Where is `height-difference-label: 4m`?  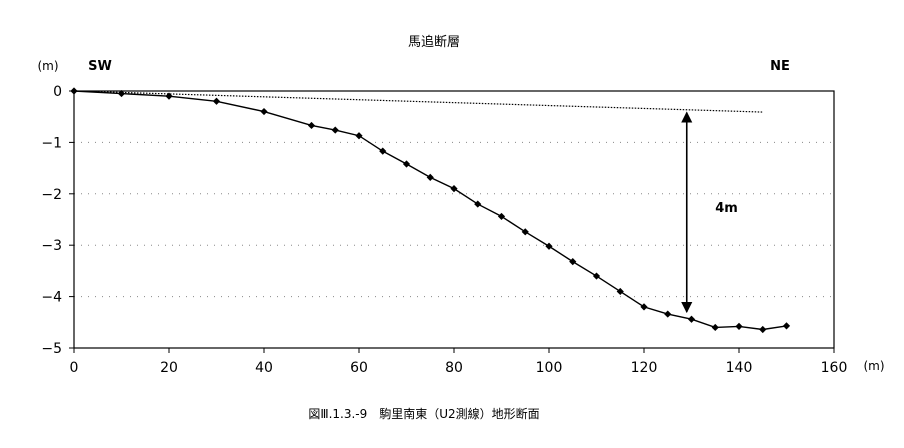 height-difference-label: 4m is located at coordinates (726, 208).